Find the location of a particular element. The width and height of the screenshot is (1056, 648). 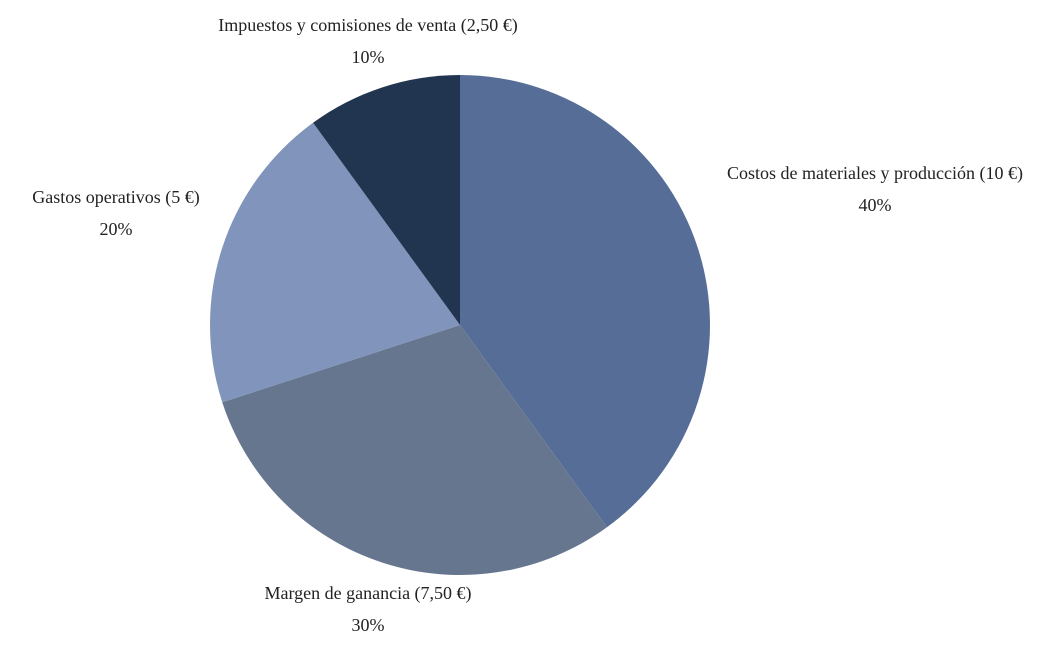

slice-value-label: 30% is located at coordinates (368, 625).